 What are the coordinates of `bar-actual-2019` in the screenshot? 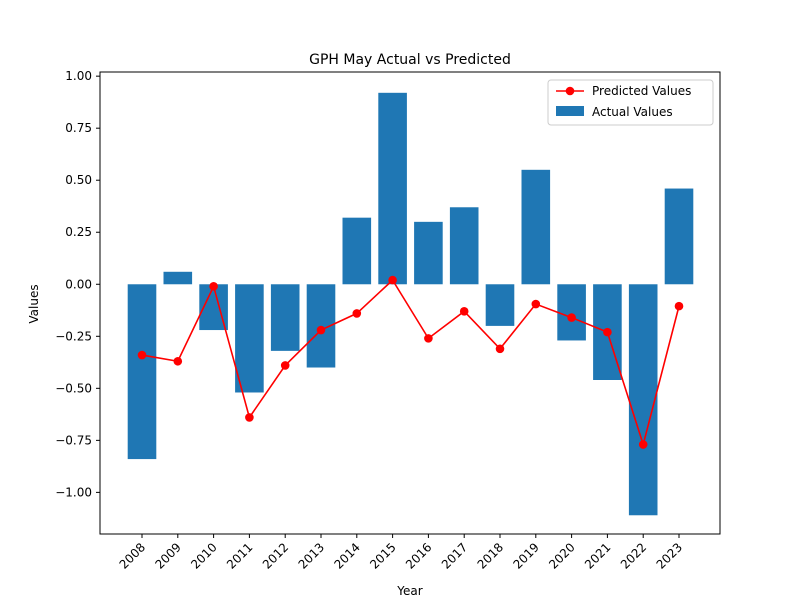 It's located at (536, 227).